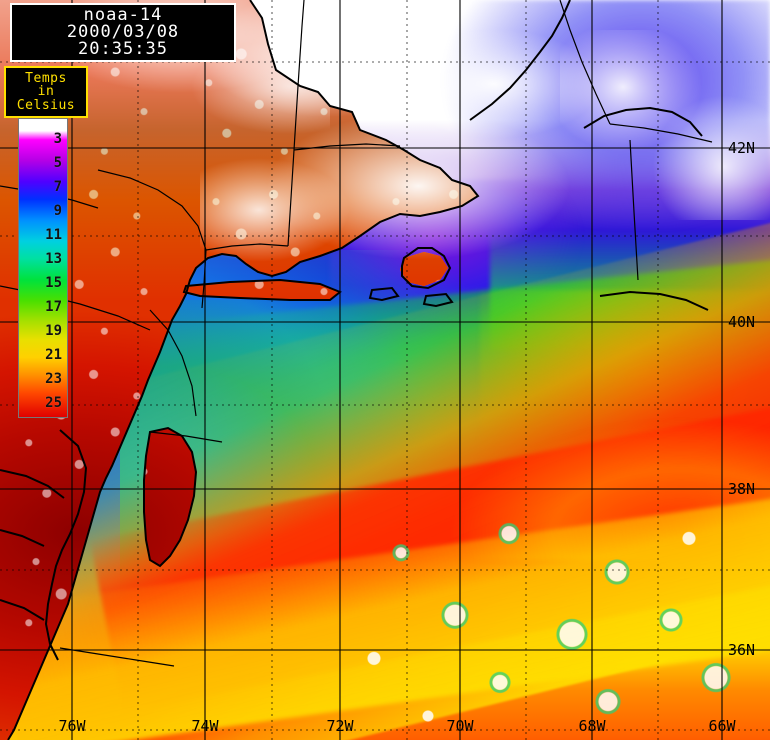 This screenshot has width=770, height=740. I want to click on lon-label-74w: 74W, so click(205, 726).